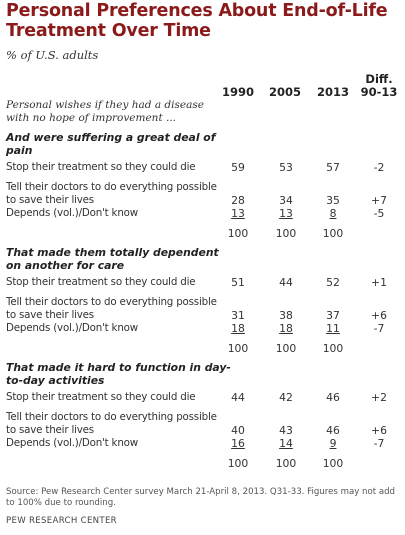 The width and height of the screenshot is (405, 535). What do you see at coordinates (379, 213) in the screenshot?
I see `table-cell: -5` at bounding box center [379, 213].